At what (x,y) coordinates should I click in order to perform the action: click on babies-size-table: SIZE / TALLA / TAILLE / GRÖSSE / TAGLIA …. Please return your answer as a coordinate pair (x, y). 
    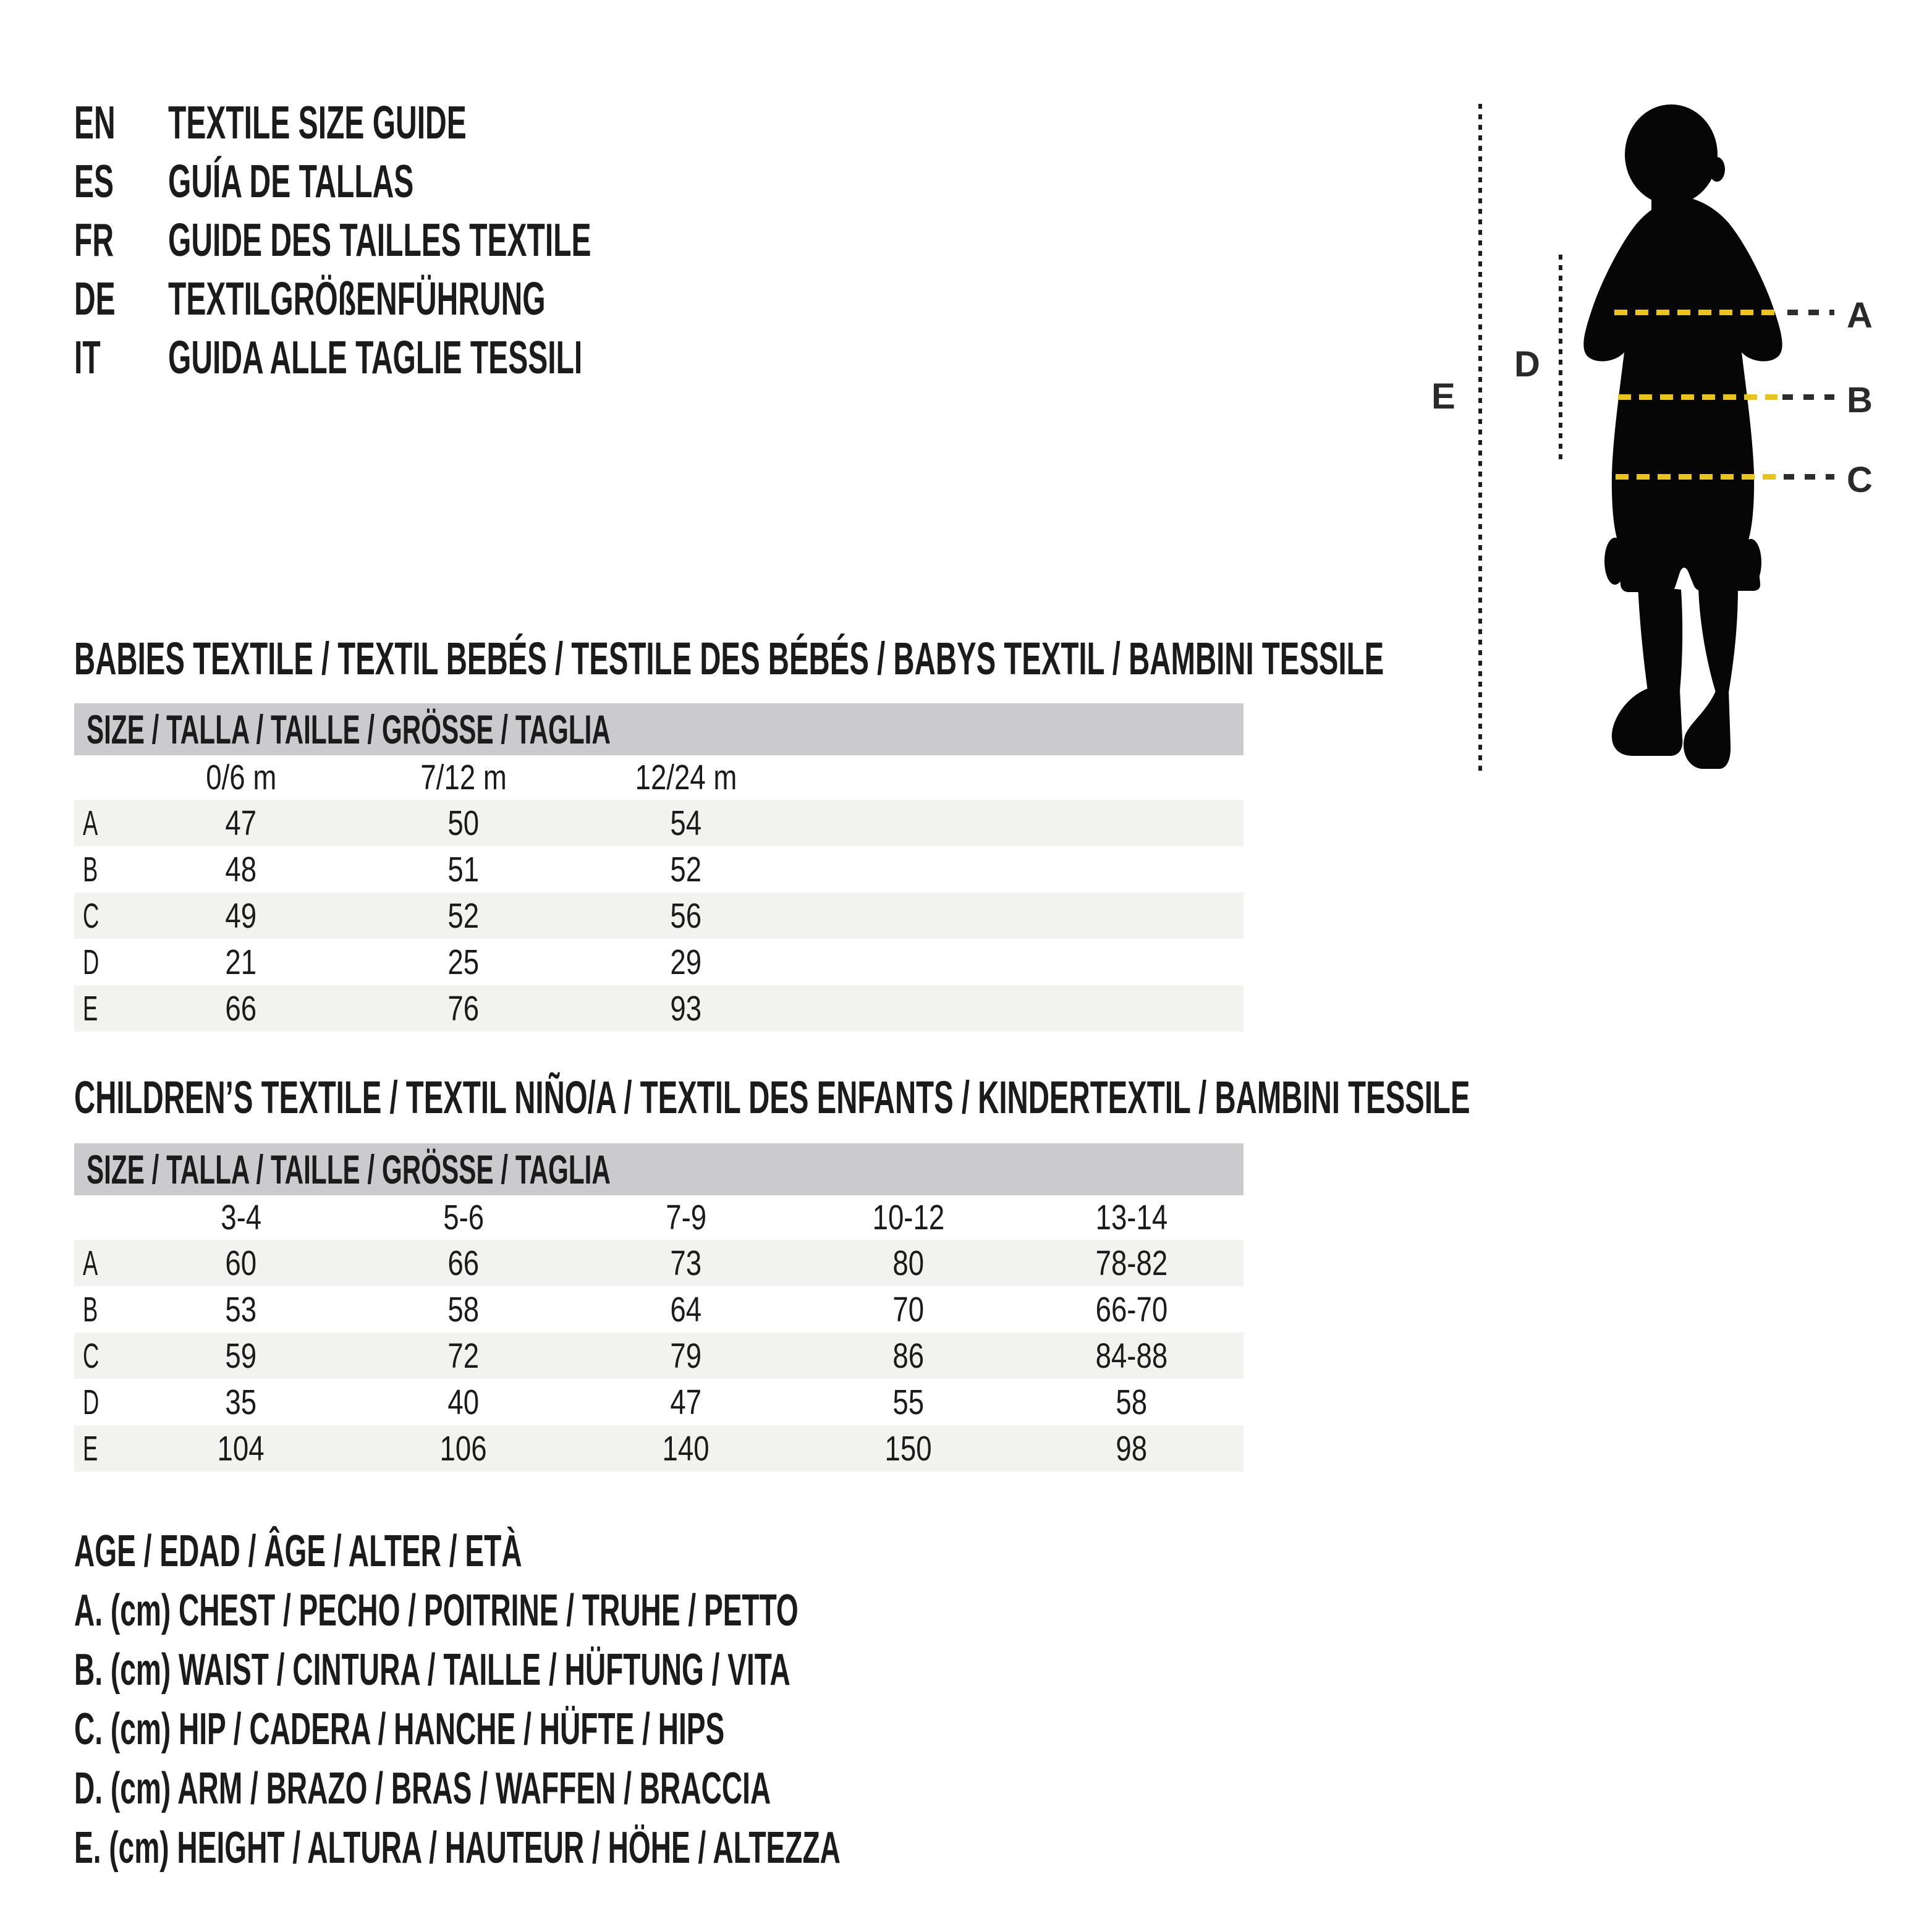
    Looking at the image, I should click on (659, 867).